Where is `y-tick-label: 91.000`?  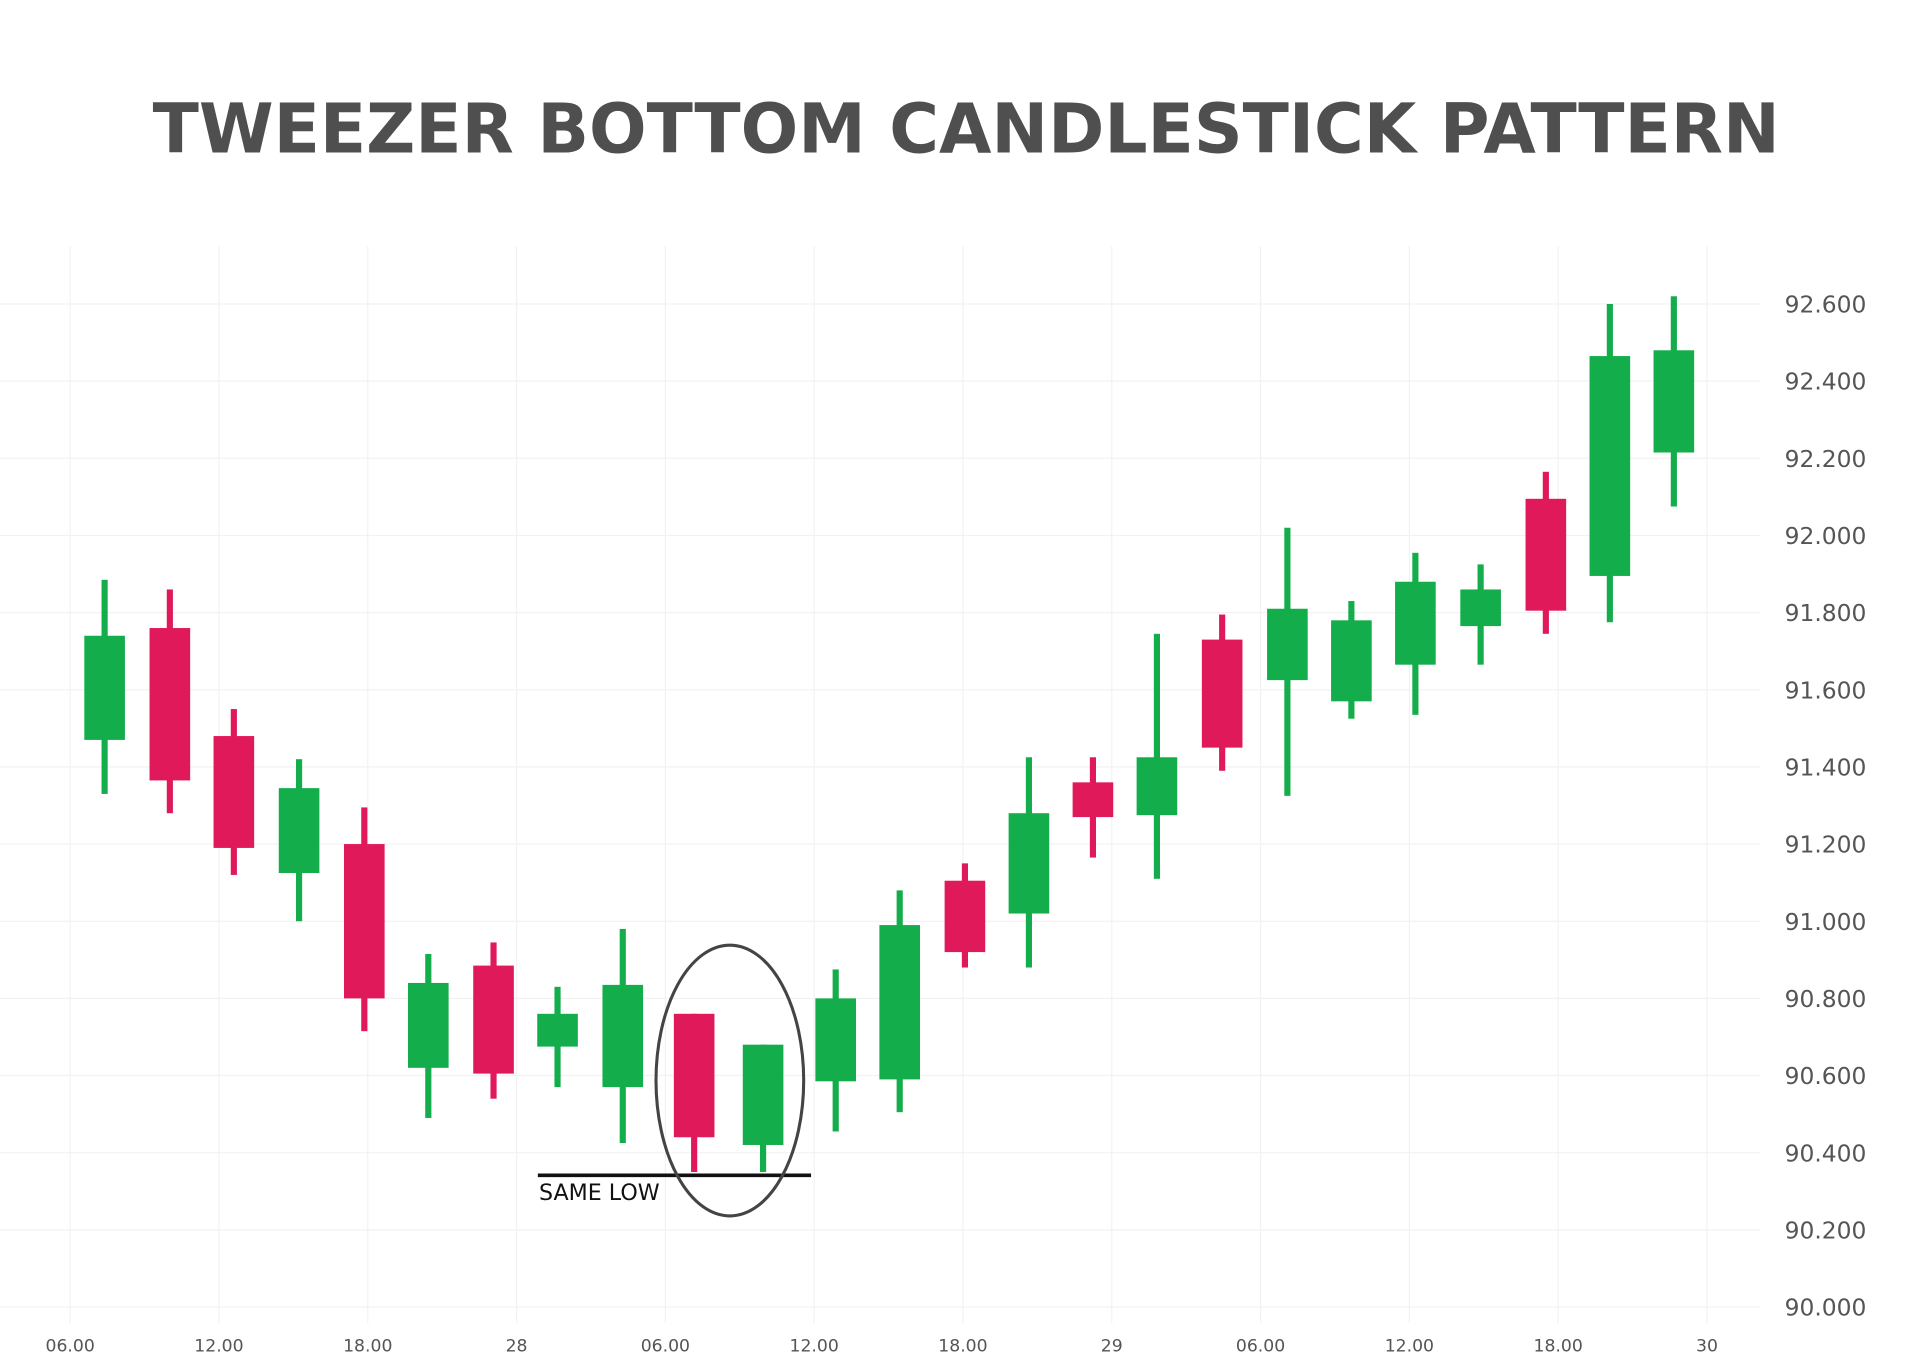
y-tick-label: 91.000 is located at coordinates (1826, 922).